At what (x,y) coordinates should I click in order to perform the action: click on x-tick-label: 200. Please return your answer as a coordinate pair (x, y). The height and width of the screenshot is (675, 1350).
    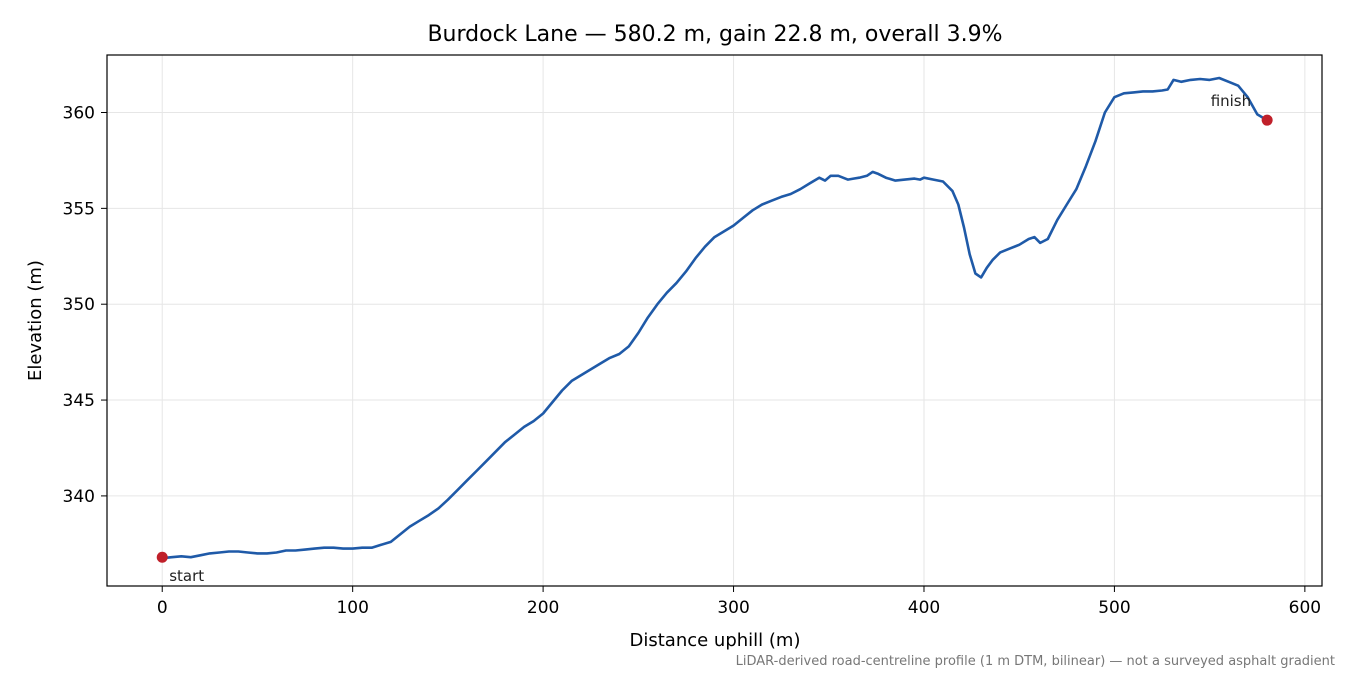
    Looking at the image, I should click on (543, 608).